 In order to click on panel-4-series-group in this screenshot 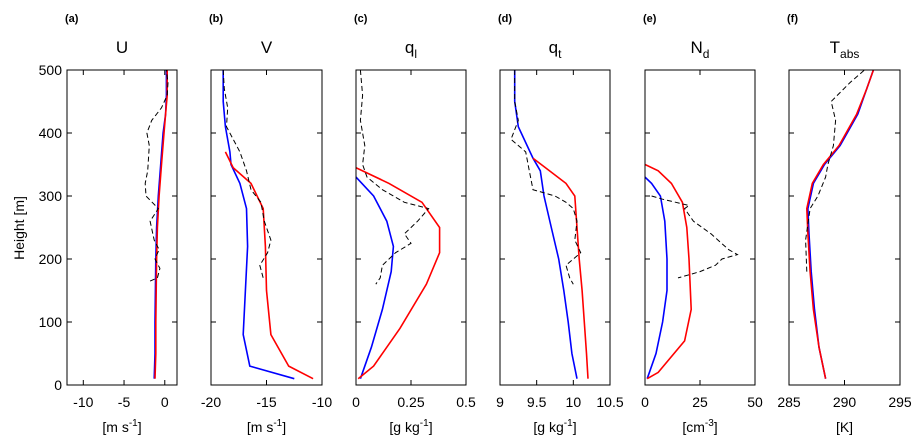, I will do `click(692, 271)`.